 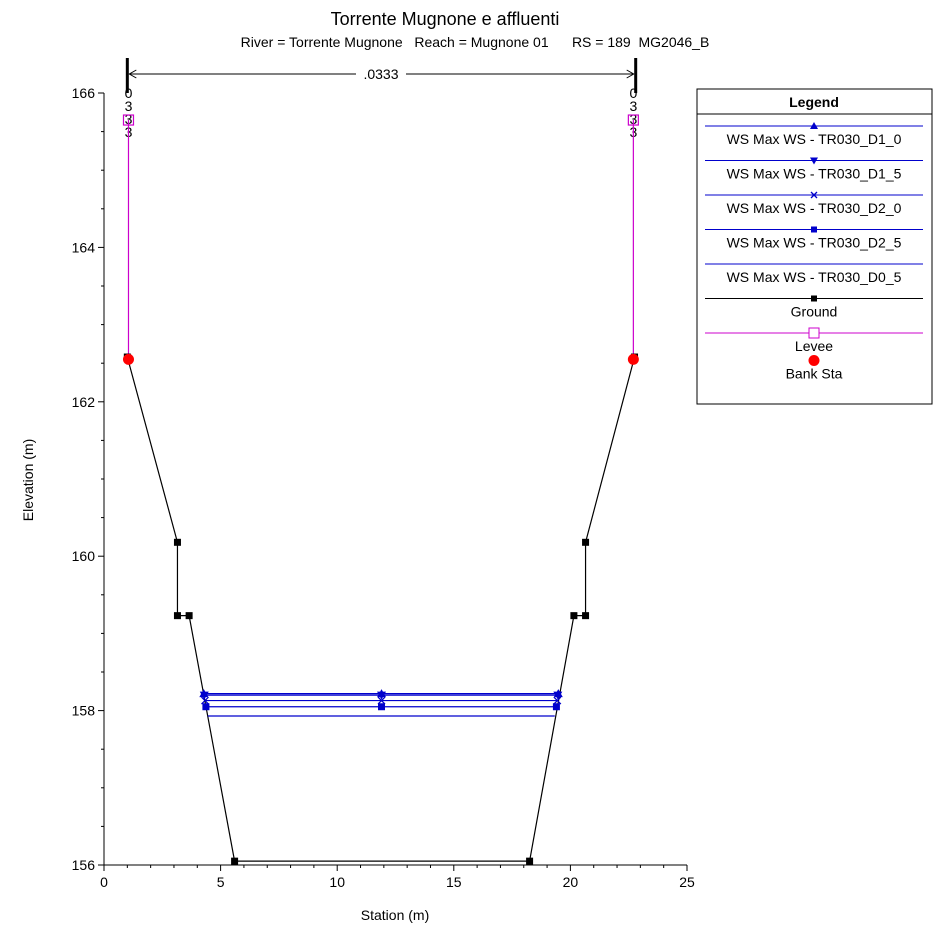 I want to click on legend-box, so click(x=814, y=246).